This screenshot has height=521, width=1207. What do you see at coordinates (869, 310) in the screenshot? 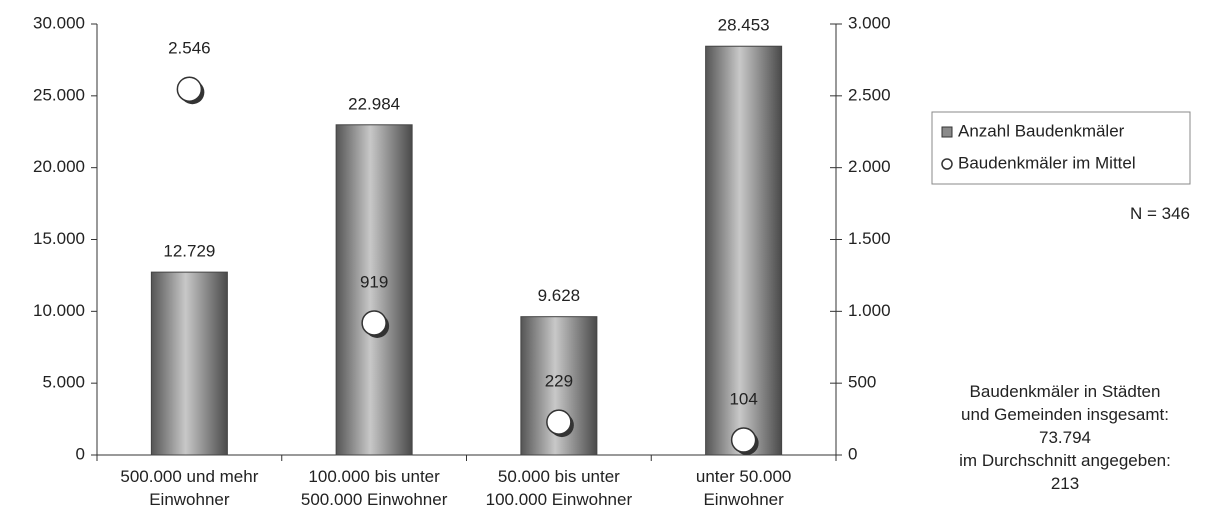
I see `y2-tick-label: 1.000` at bounding box center [869, 310].